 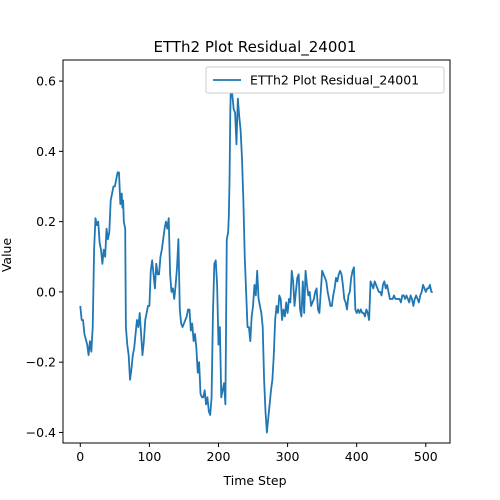 I want to click on y-tick-label: 0.2, so click(x=46, y=221).